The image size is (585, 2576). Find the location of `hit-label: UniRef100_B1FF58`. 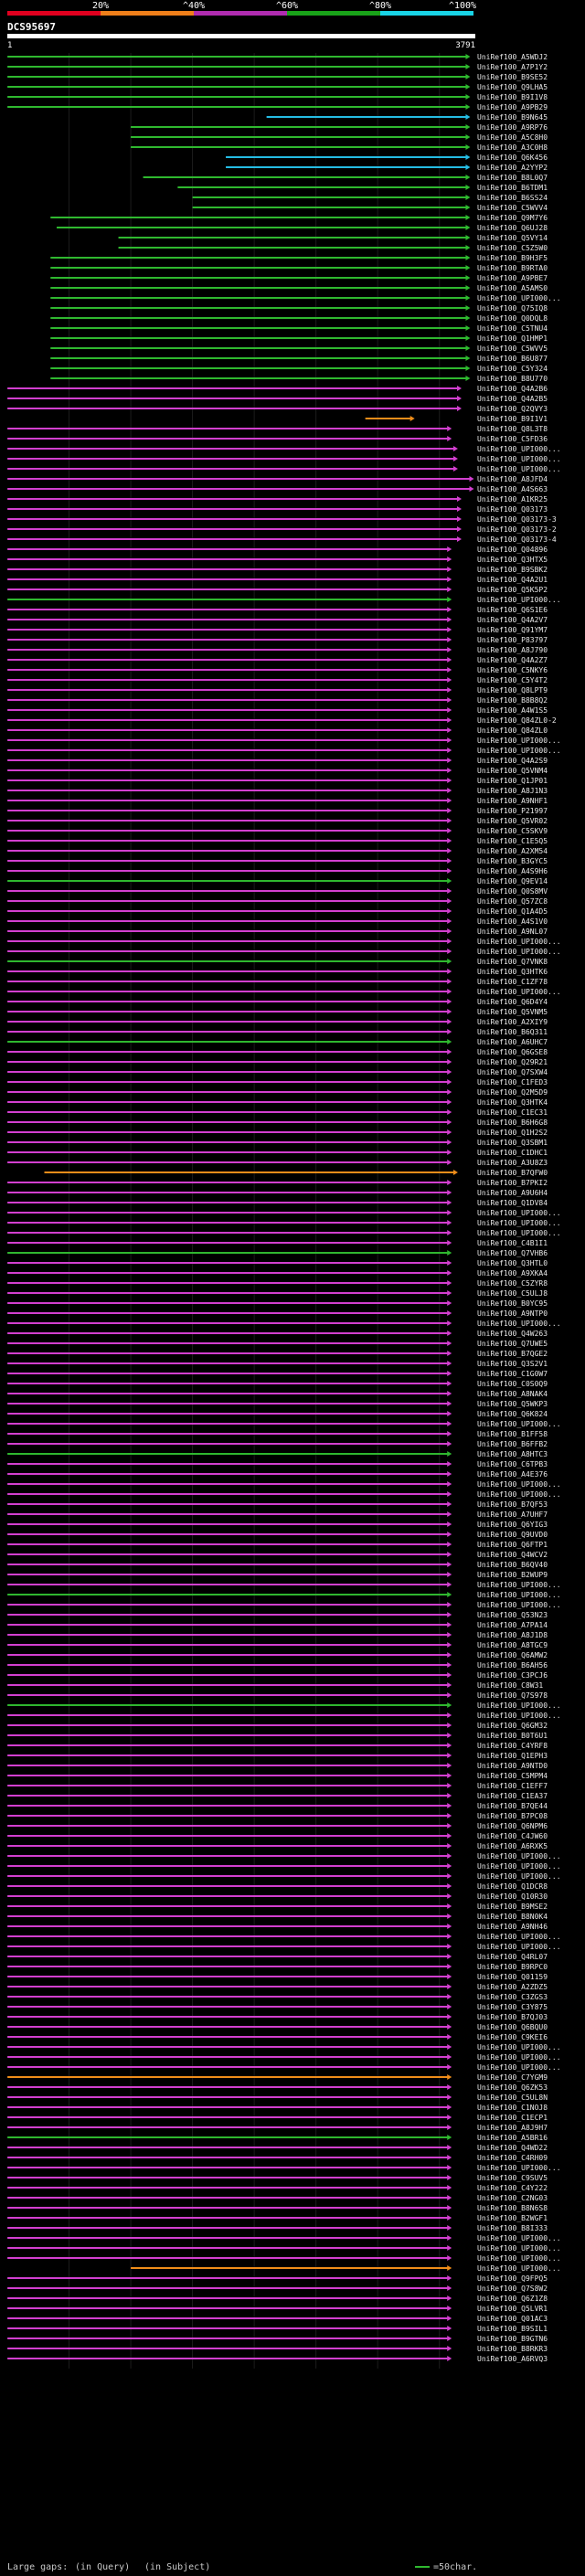

hit-label: UniRef100_B1FF58 is located at coordinates (512, 1434).